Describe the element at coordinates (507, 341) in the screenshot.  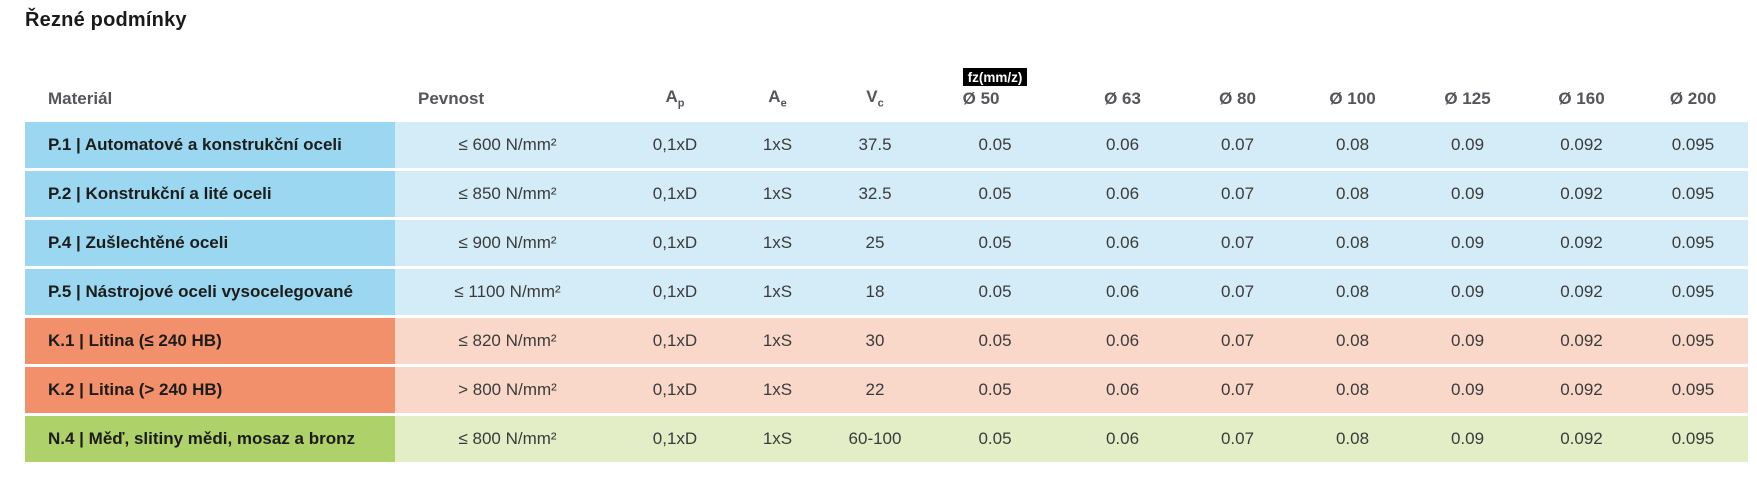
I see `strength-cell: ≤ 820 N/mm²` at that location.